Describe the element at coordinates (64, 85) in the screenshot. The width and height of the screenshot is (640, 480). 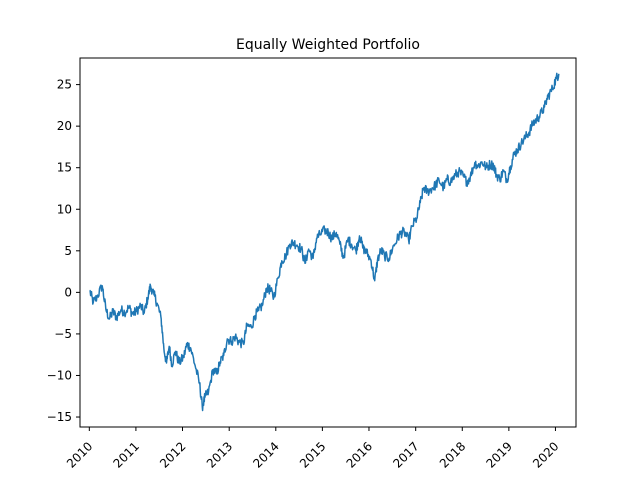
I see `y-tick-label: 25` at that location.